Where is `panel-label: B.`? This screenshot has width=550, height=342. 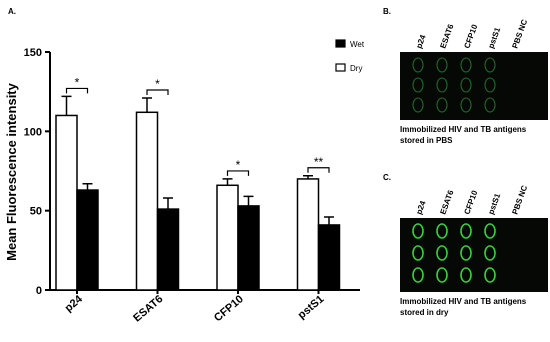 panel-label: B. is located at coordinates (387, 11).